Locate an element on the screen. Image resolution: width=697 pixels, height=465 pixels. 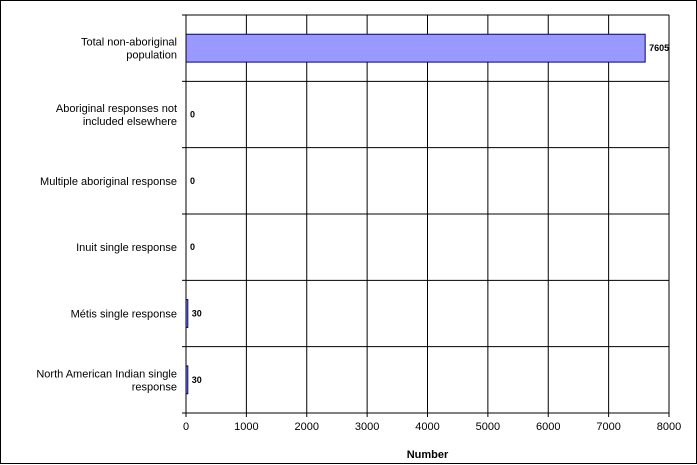
x-tick-label: 1000 is located at coordinates (246, 427).